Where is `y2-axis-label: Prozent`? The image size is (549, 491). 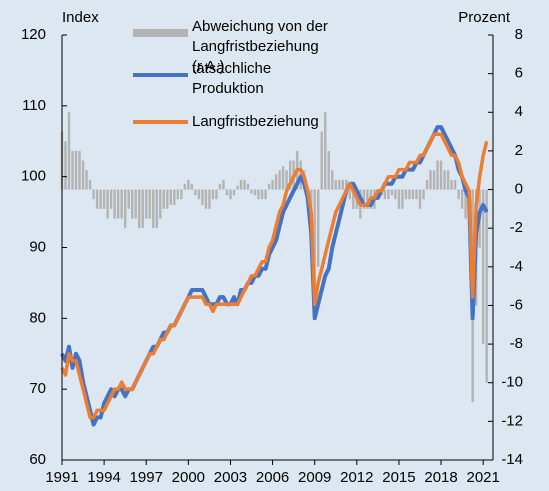
y2-axis-label: Prozent is located at coordinates (484, 17).